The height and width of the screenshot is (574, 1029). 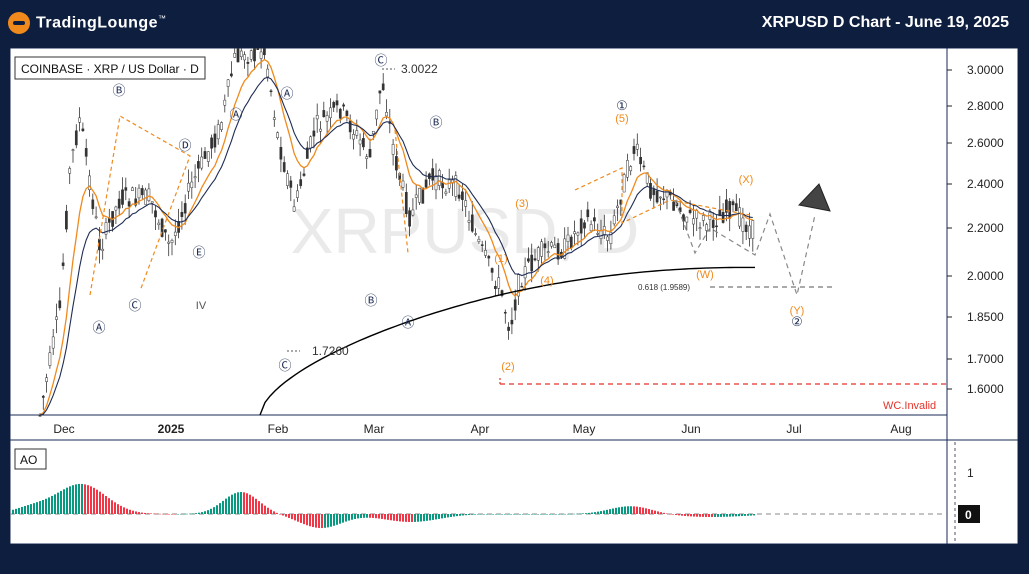 I want to click on wave-label-oX: (X), so click(x=746, y=180).